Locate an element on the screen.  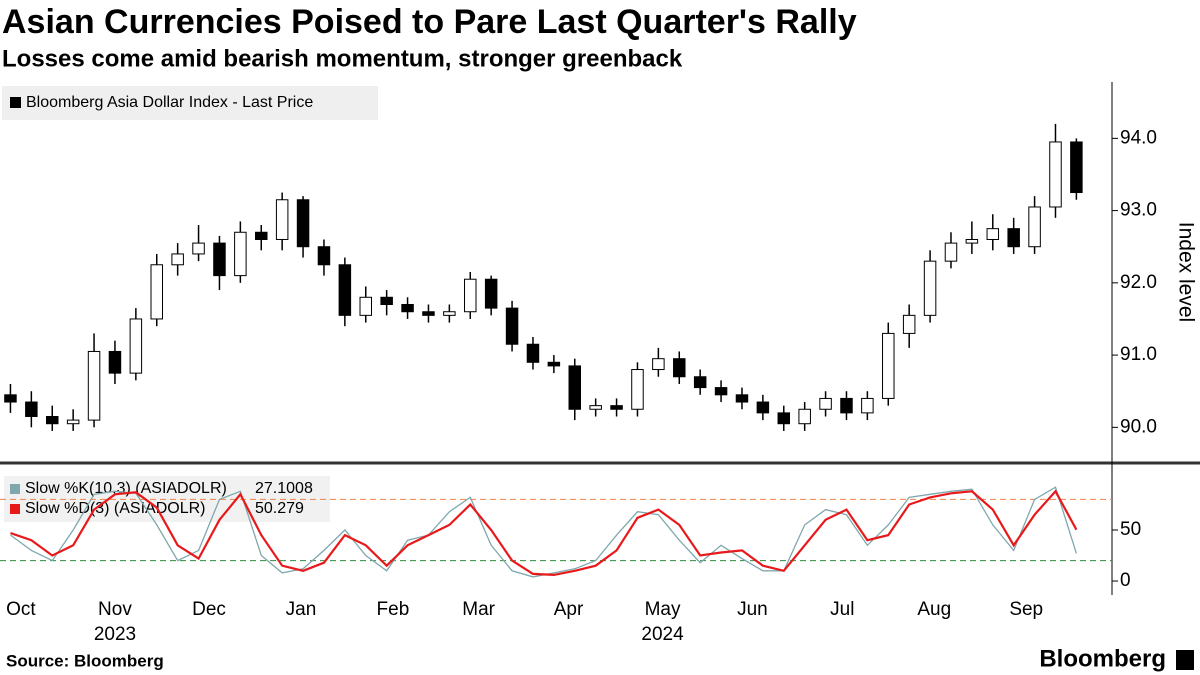
brand-icon is located at coordinates (1185, 660).